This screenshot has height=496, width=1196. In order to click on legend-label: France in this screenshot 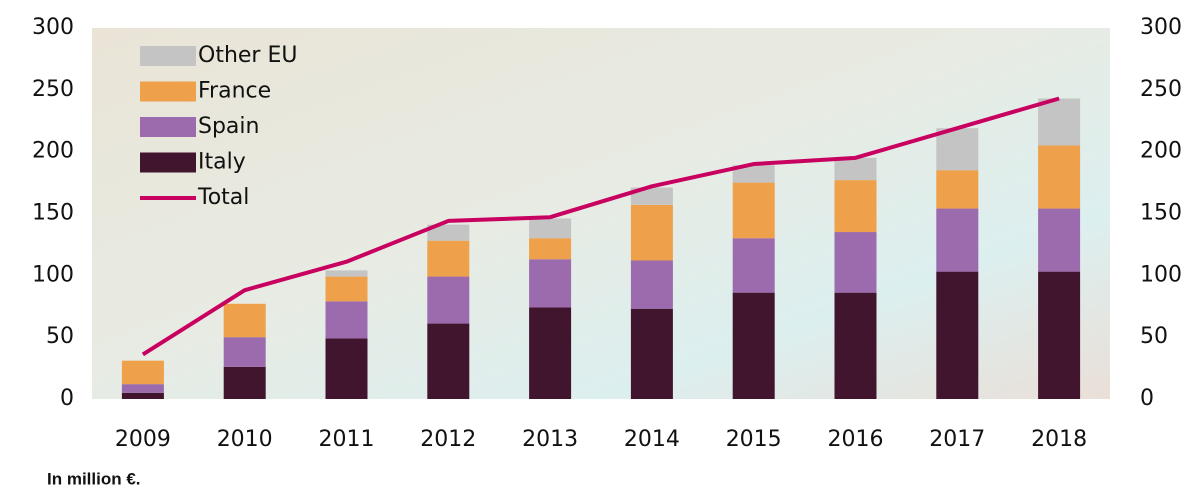, I will do `click(234, 91)`.